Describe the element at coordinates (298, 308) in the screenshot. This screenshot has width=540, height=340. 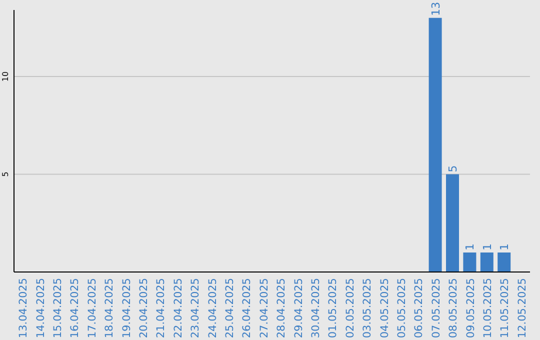
I see `x-tick-label: 29.04.2025` at that location.